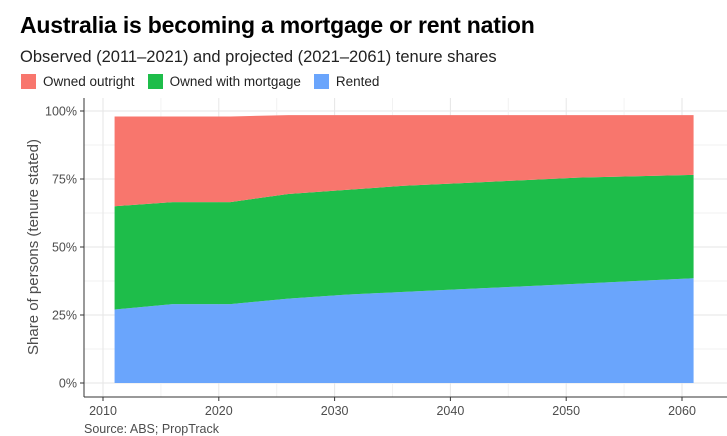 This screenshot has width=727, height=436. Describe the element at coordinates (64, 316) in the screenshot. I see `y-tick-label: 25%` at that location.